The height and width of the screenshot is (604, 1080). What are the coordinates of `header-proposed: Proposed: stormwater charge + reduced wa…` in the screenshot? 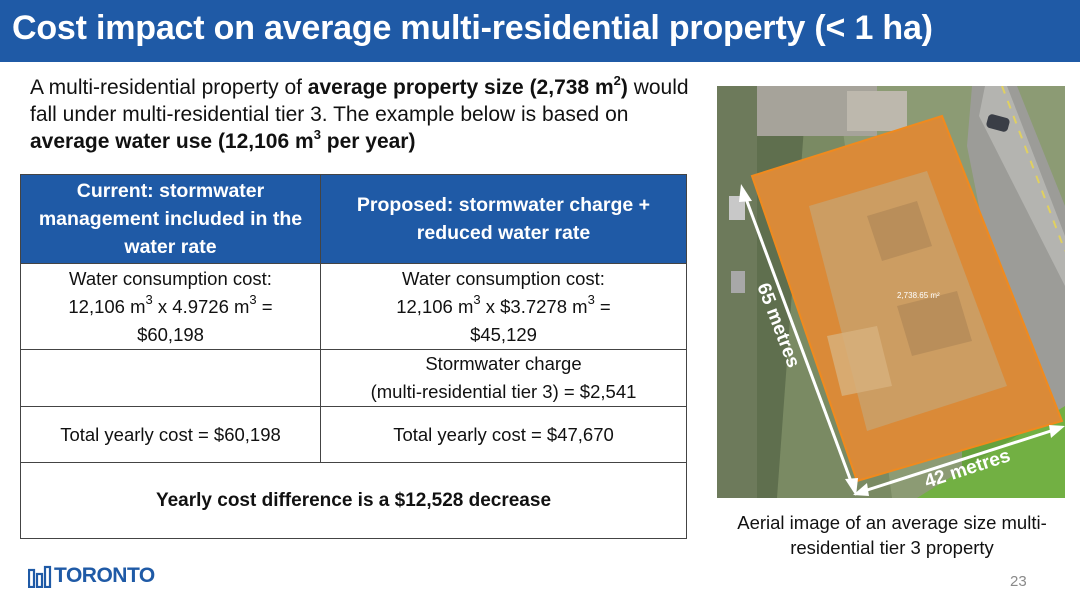 It's located at (503, 219).